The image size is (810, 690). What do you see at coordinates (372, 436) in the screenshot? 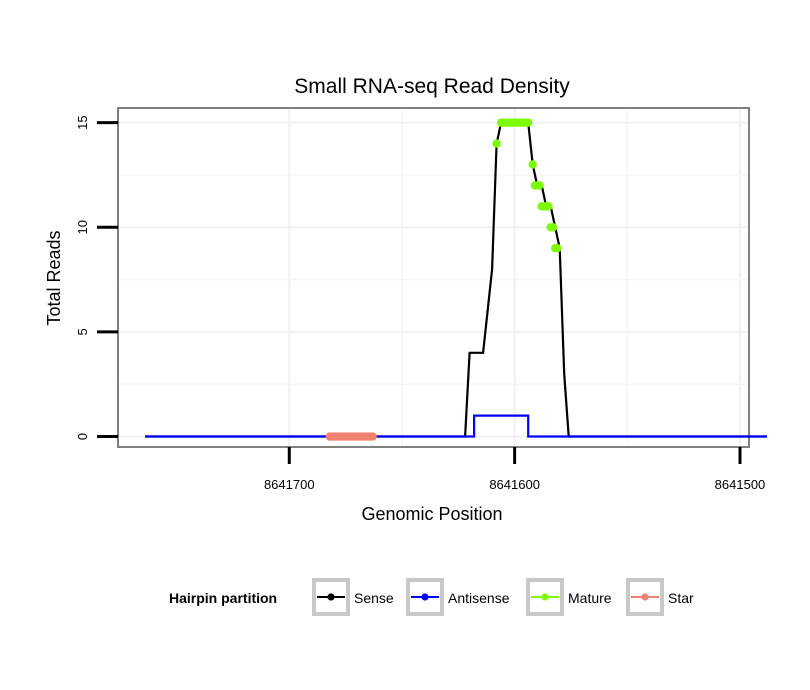
I see `data-point-star` at bounding box center [372, 436].